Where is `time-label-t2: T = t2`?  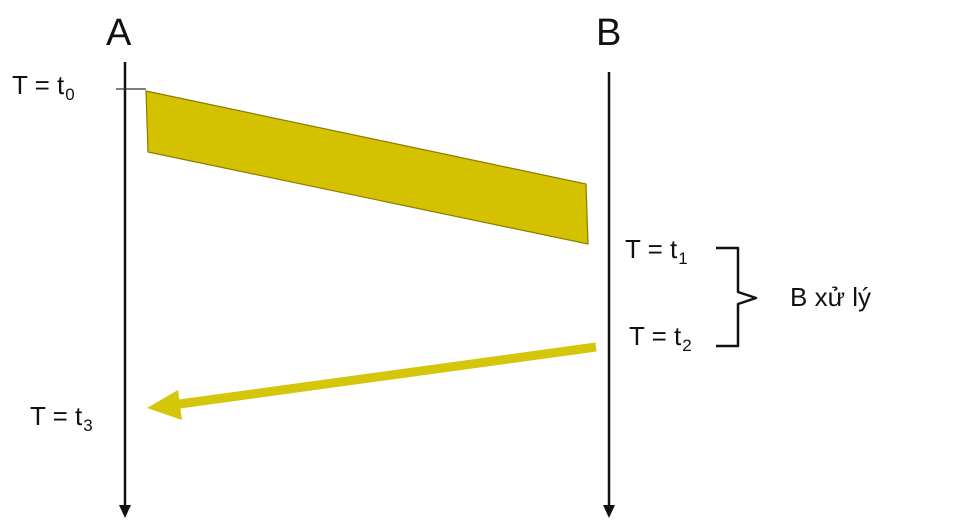
time-label-t2: T = t2 is located at coordinates (660, 338).